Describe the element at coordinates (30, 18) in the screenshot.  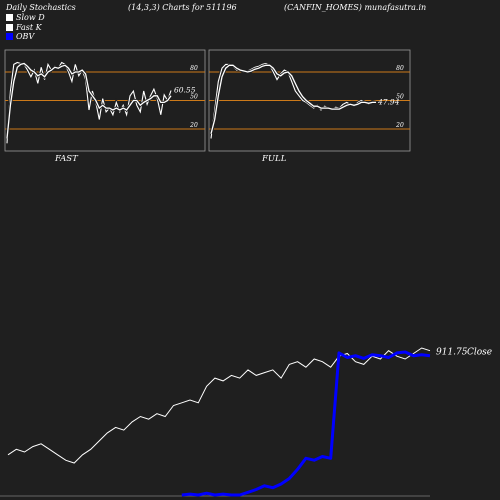
I see `legend-label-slow-d: Slow D` at that location.